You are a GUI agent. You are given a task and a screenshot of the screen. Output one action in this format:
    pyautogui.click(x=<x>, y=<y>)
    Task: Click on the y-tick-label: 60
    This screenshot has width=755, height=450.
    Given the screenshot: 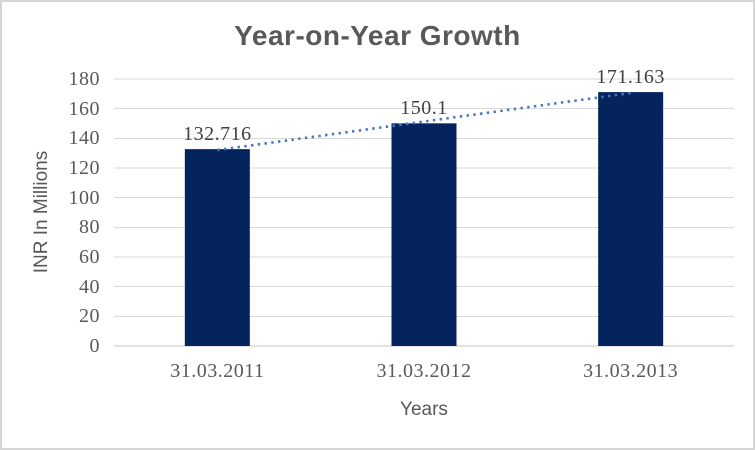 What is the action you would take?
    pyautogui.click(x=89, y=257)
    